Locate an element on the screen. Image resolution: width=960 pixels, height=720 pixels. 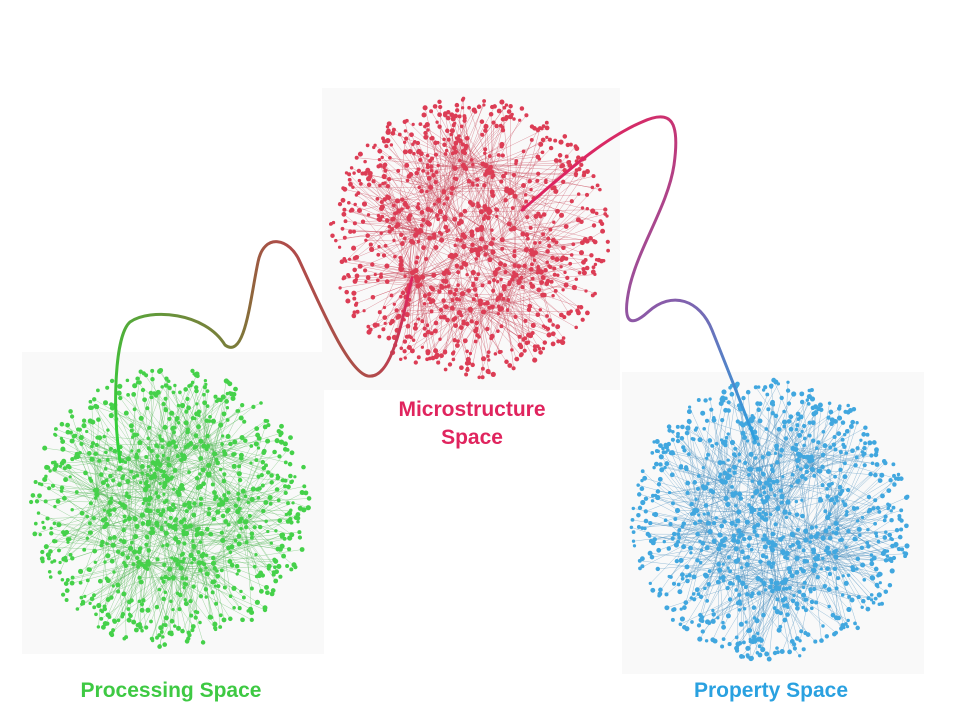
microstructure-space-label-line2: Space is located at coordinates (472, 437).